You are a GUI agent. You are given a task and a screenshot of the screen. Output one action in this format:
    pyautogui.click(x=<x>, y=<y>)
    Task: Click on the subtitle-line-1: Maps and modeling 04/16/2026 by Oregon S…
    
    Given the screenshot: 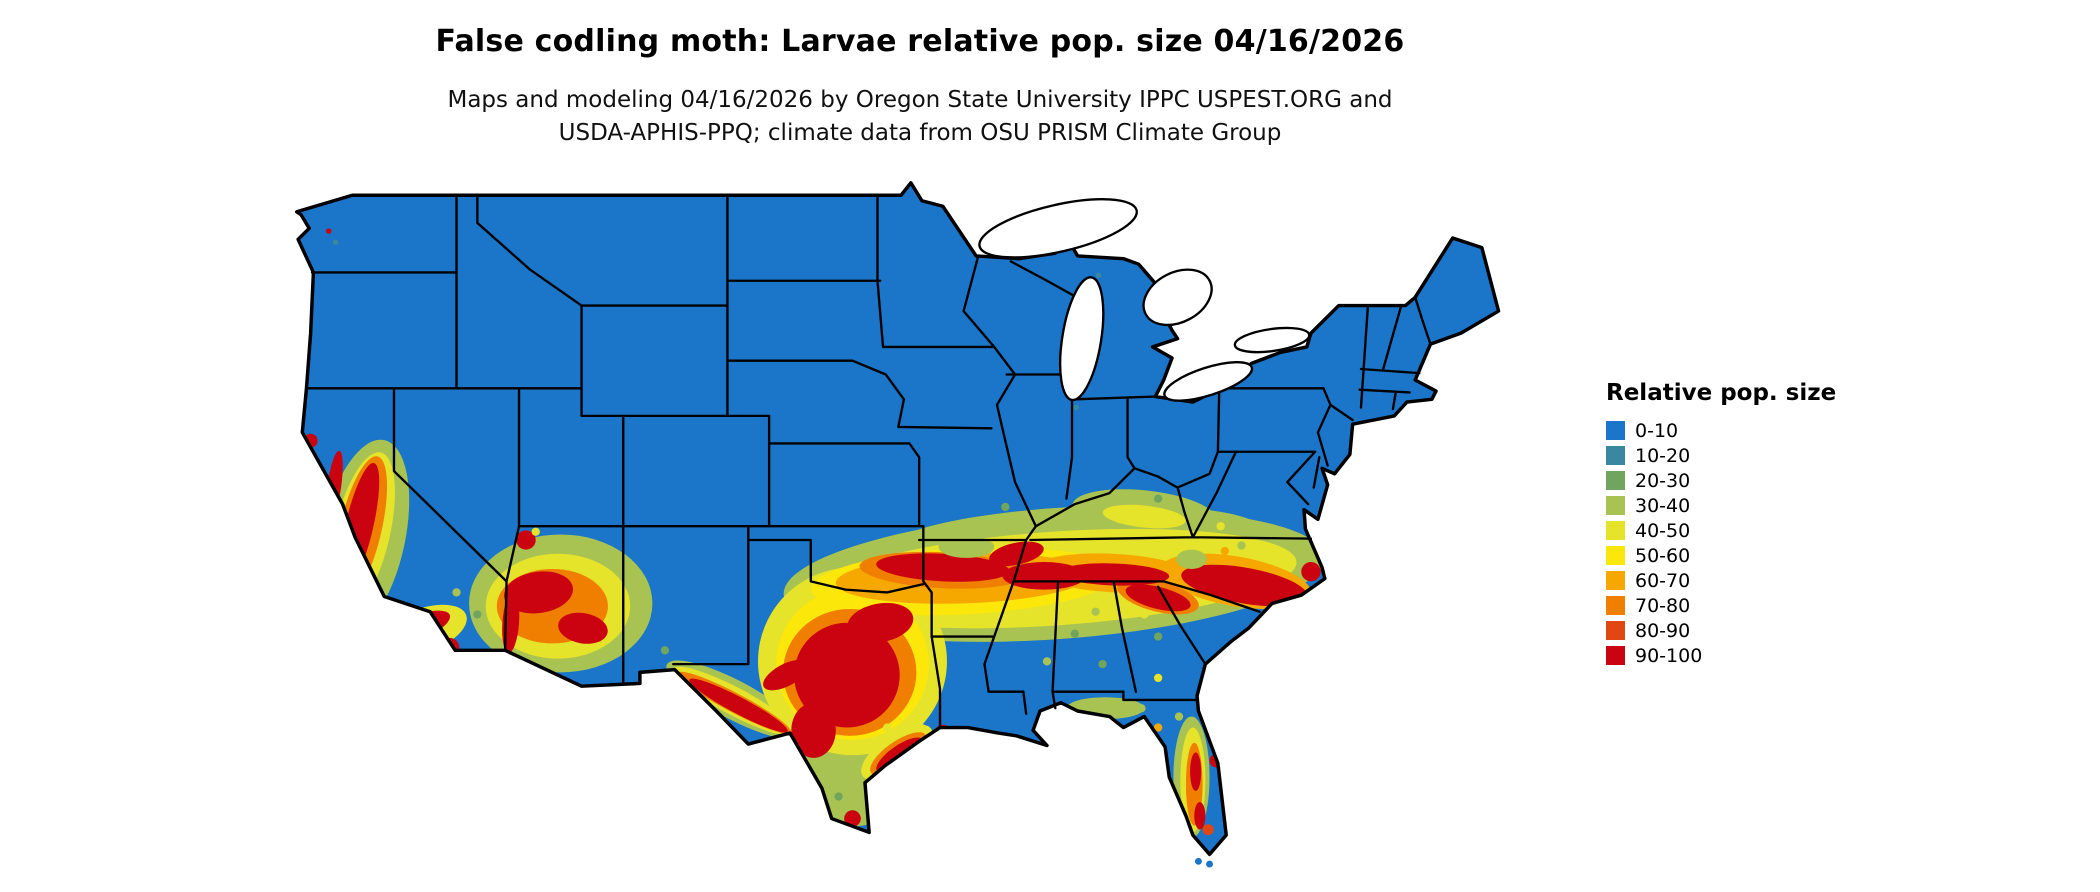 What is the action you would take?
    pyautogui.click(x=920, y=100)
    